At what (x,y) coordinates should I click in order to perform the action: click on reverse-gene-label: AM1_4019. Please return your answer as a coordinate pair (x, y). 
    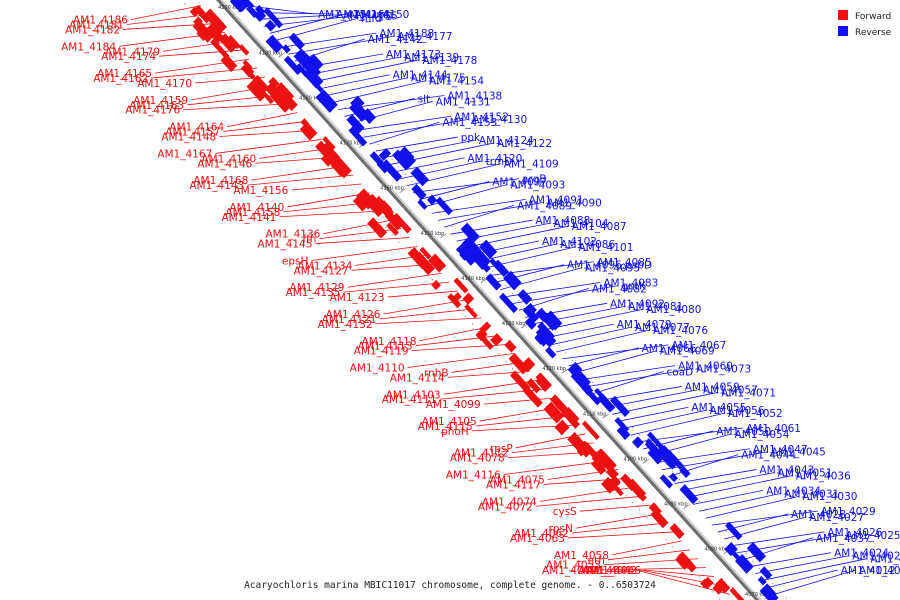
    Looking at the image, I should click on (885, 560).